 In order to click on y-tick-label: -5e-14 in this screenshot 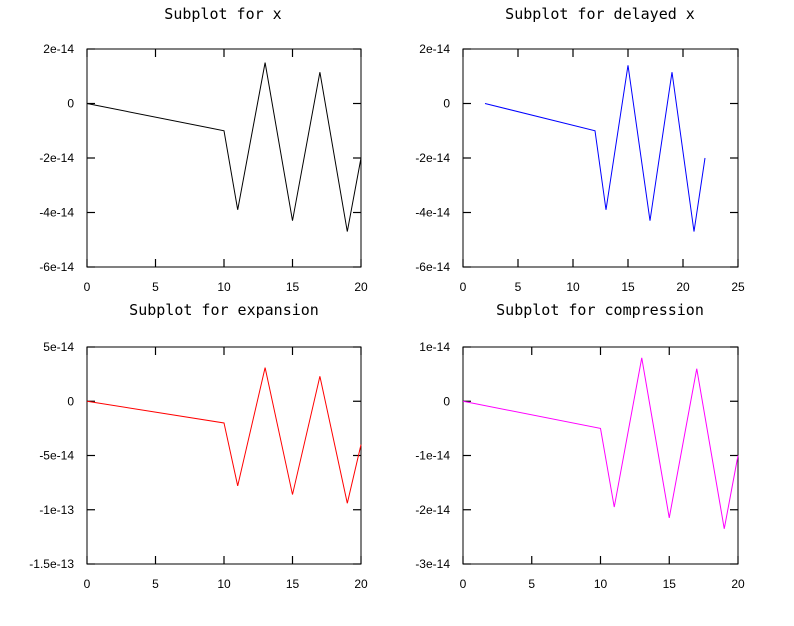, I will do `click(56, 456)`.